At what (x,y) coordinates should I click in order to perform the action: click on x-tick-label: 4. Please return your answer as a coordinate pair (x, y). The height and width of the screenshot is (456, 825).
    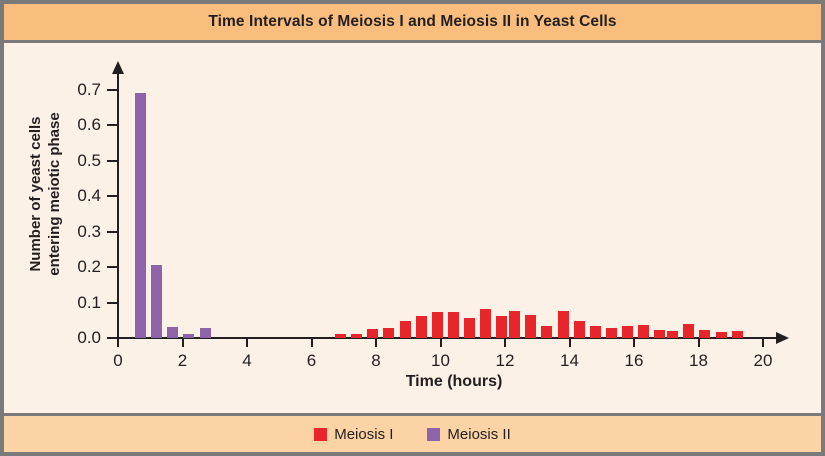
    Looking at the image, I should click on (247, 360).